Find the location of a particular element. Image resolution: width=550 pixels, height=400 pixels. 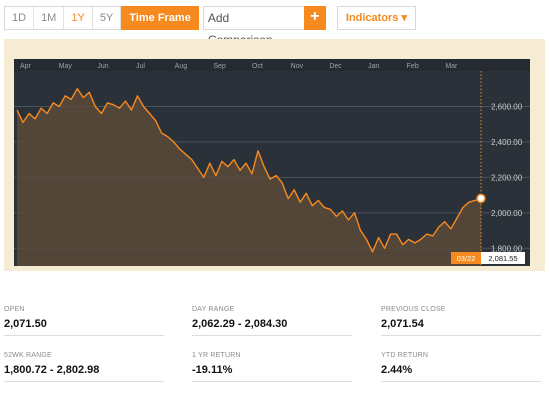

cursor-value-label: 2,081.55 is located at coordinates (502, 258).